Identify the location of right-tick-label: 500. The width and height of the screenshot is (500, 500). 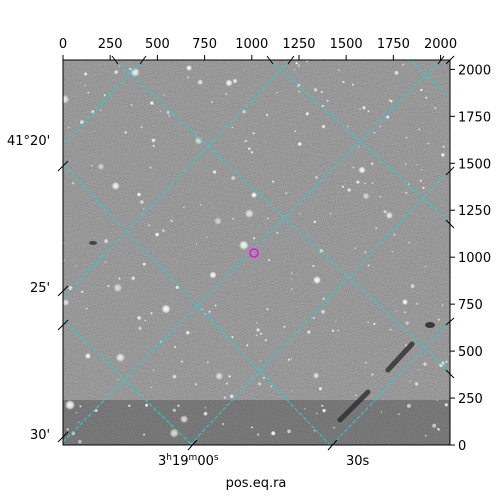
(470, 352).